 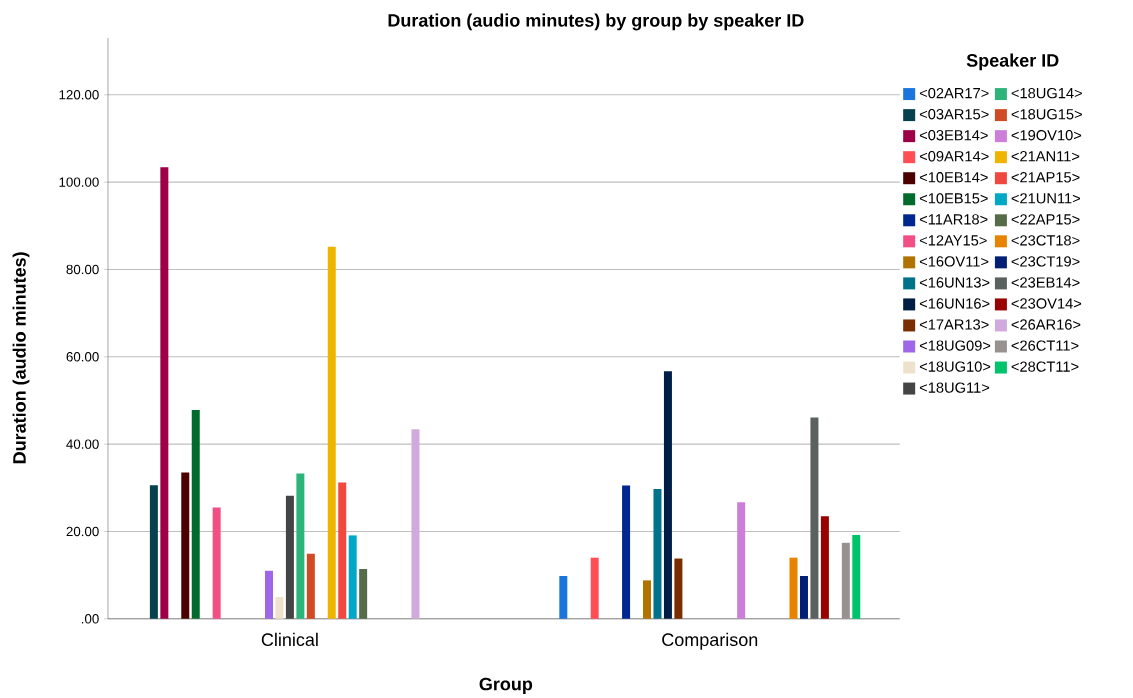 What do you see at coordinates (1045, 198) in the screenshot?
I see `legend-label: <21UN11>` at bounding box center [1045, 198].